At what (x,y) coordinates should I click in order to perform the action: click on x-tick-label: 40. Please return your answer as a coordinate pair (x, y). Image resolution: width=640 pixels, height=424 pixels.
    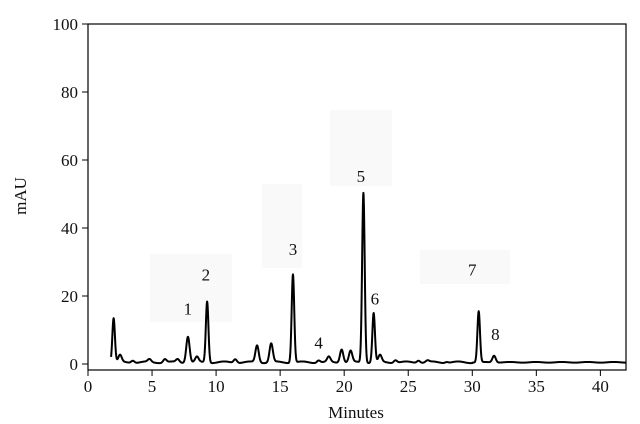
    Looking at the image, I should click on (600, 386).